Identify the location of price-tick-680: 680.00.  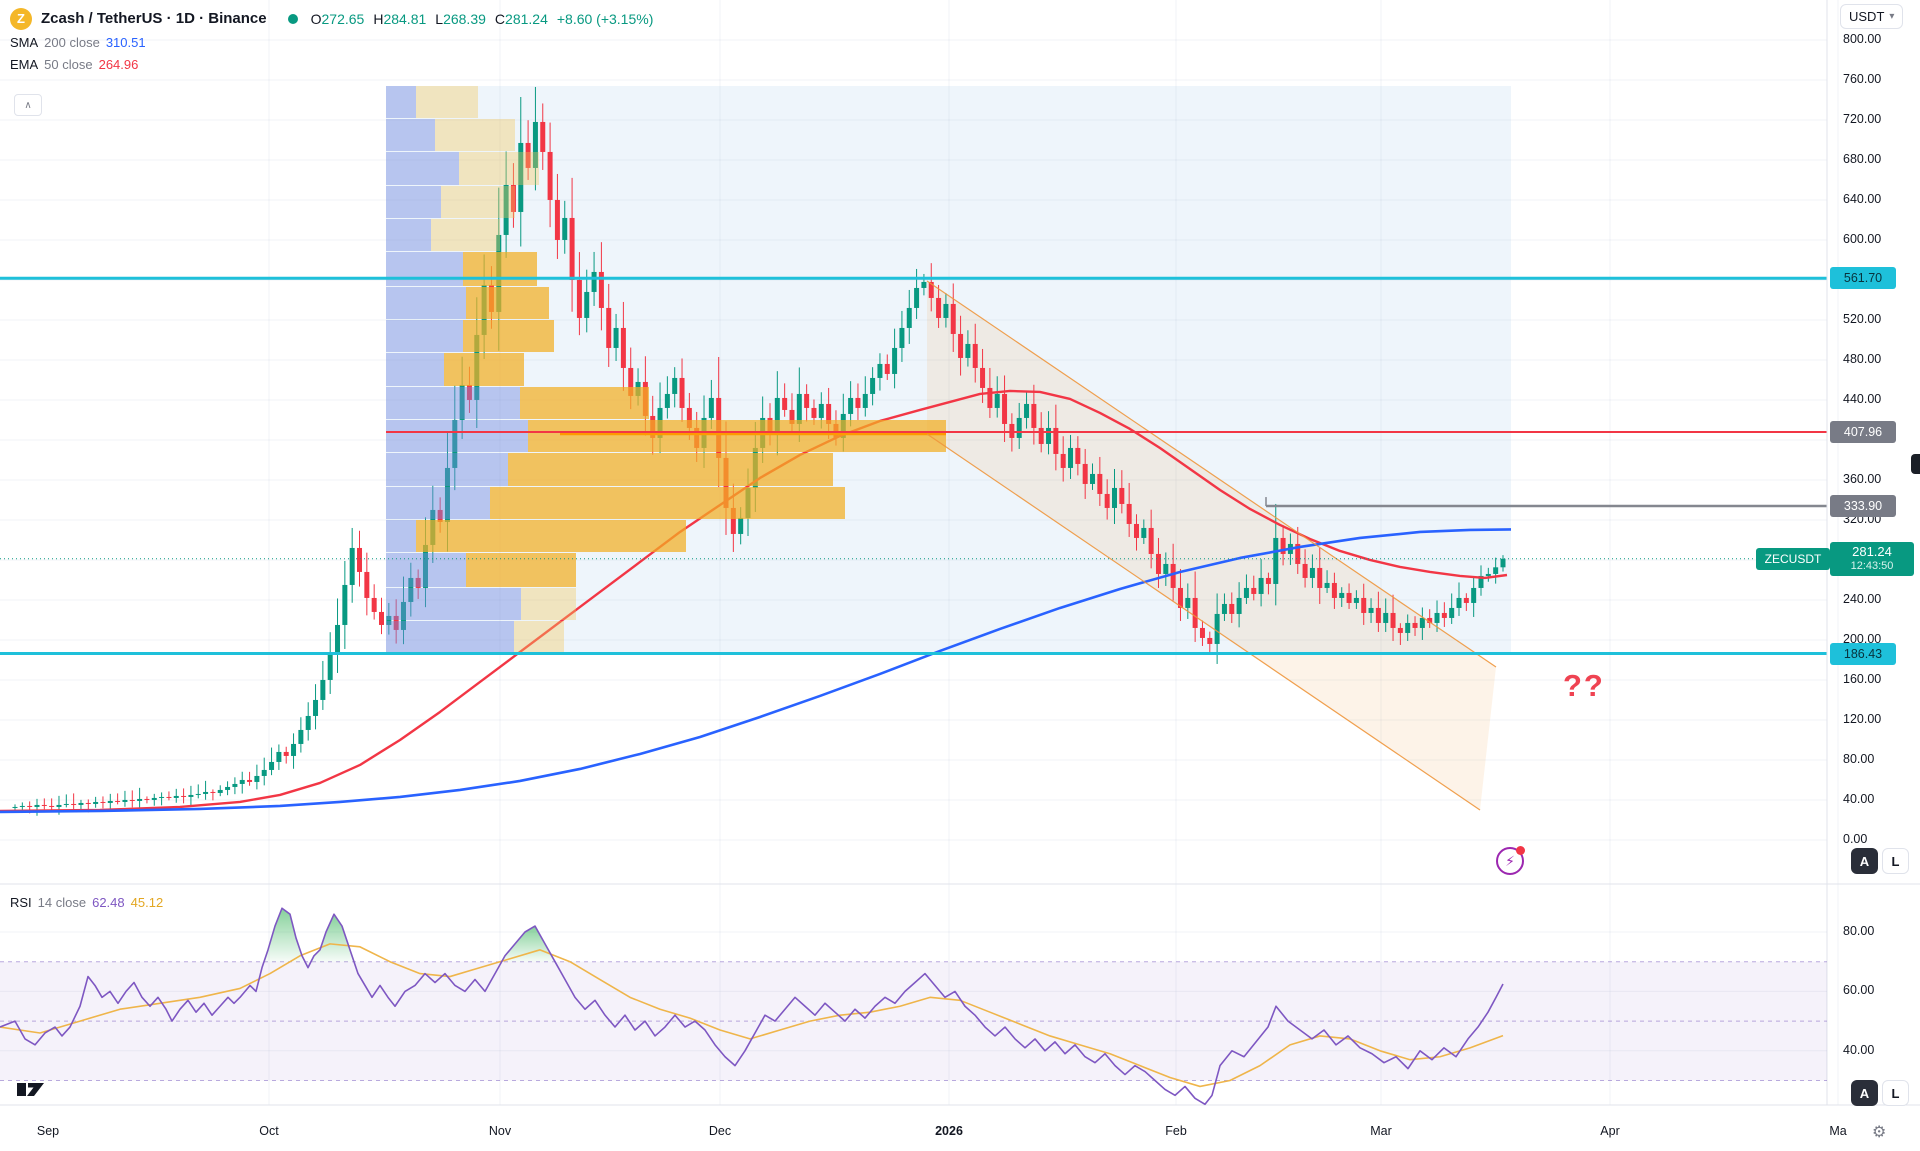
(1862, 158).